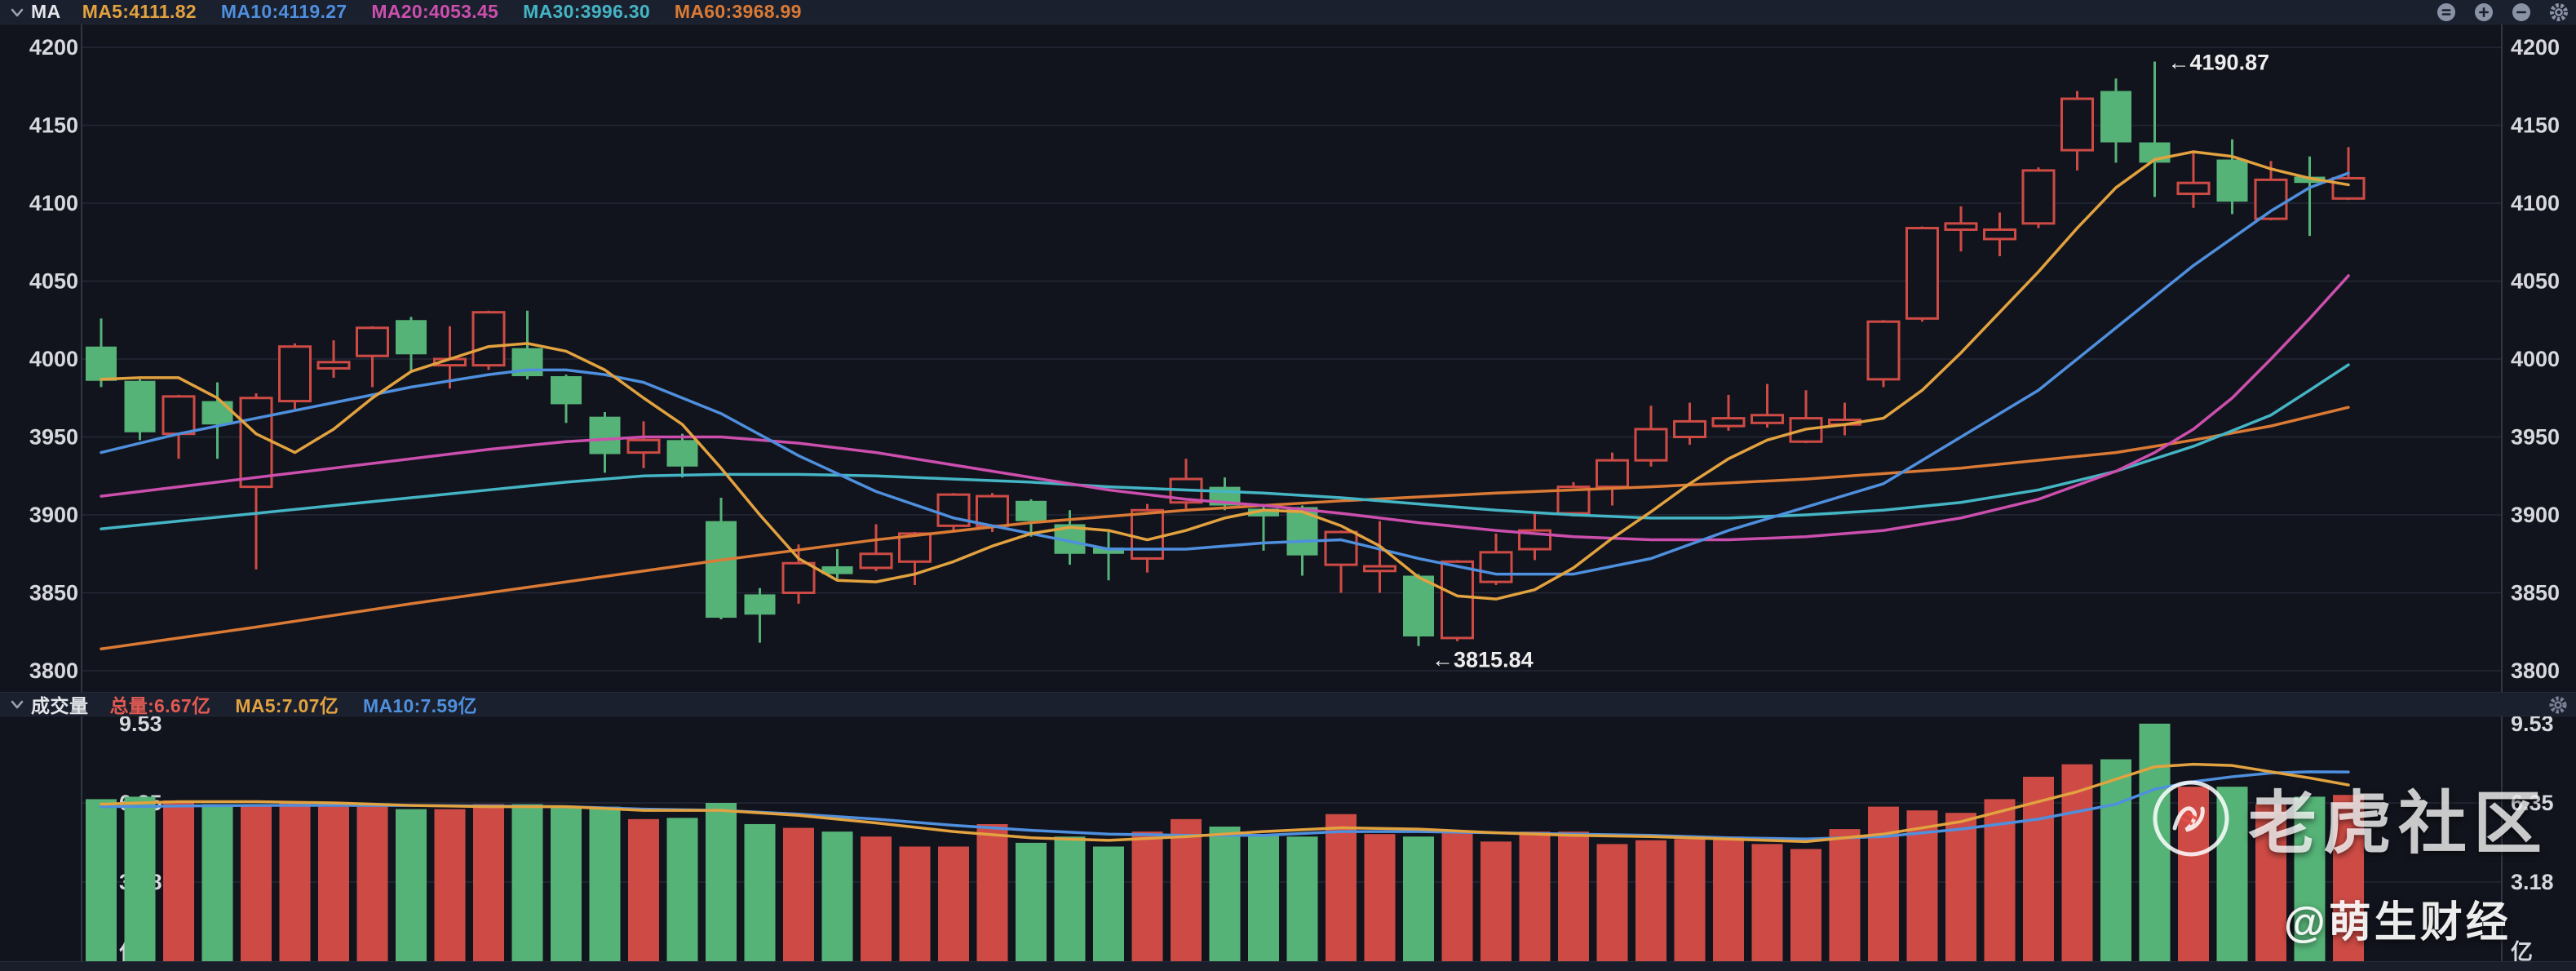 The height and width of the screenshot is (971, 2576). Describe the element at coordinates (60, 705) in the screenshot. I see `volume-indicator-label: 成交量` at that location.